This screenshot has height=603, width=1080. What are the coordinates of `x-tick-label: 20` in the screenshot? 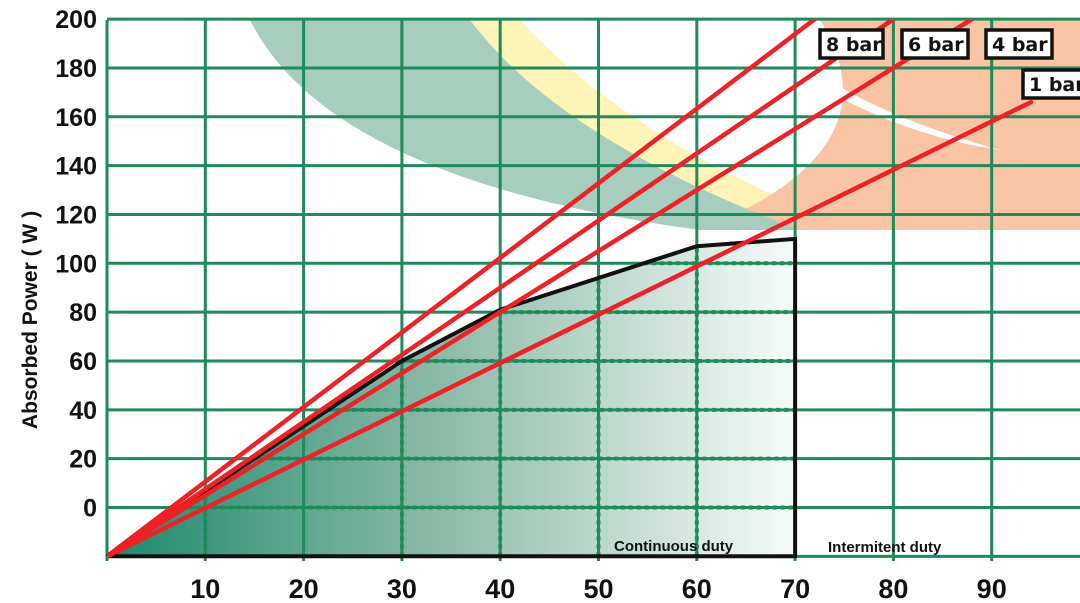 It's located at (304, 588).